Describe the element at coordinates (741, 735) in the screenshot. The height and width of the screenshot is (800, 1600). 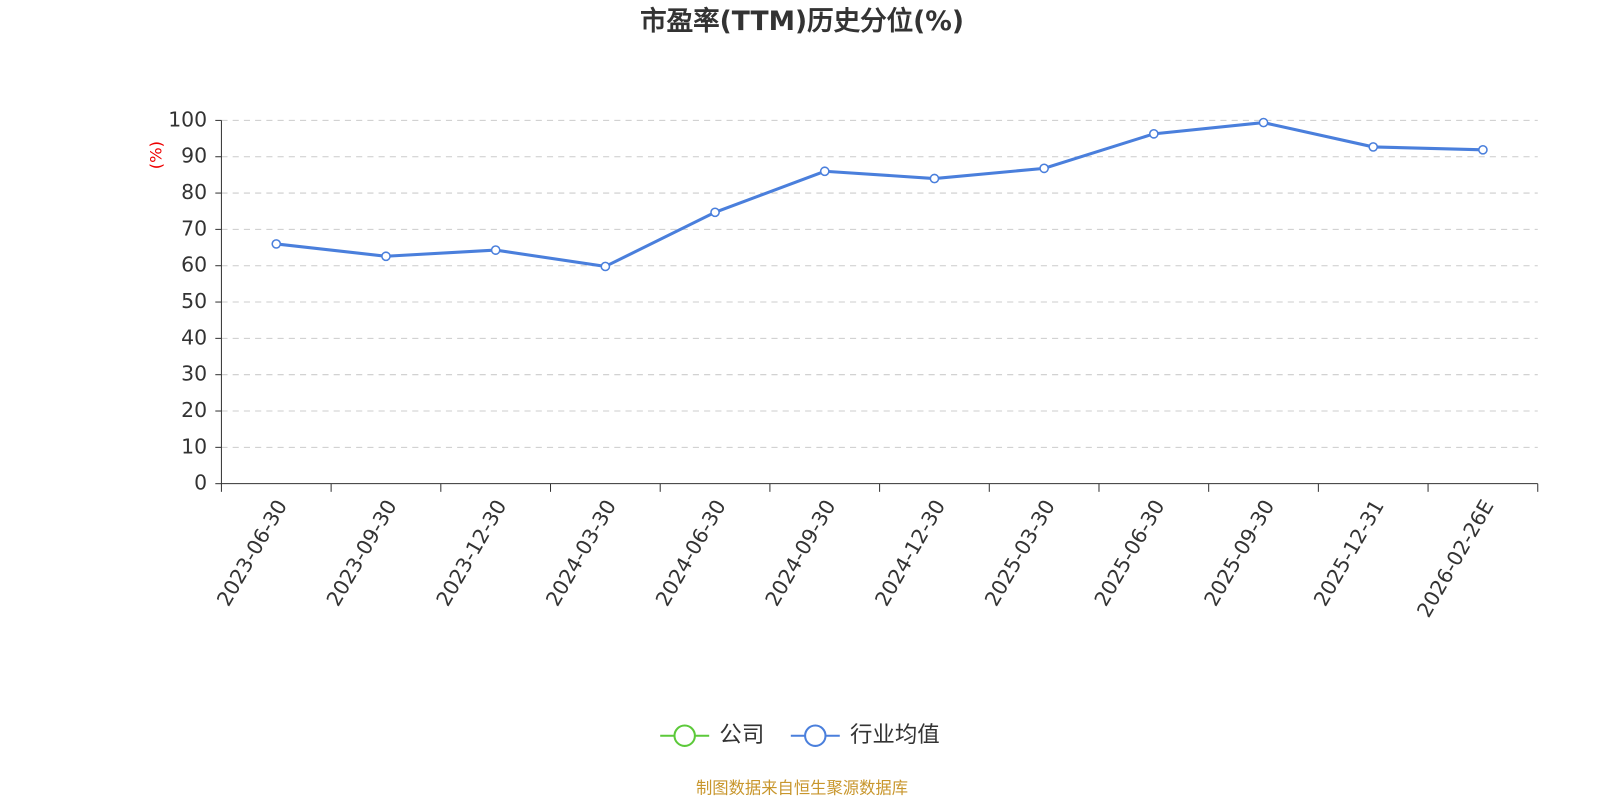
I see `legend-label: 公司` at that location.